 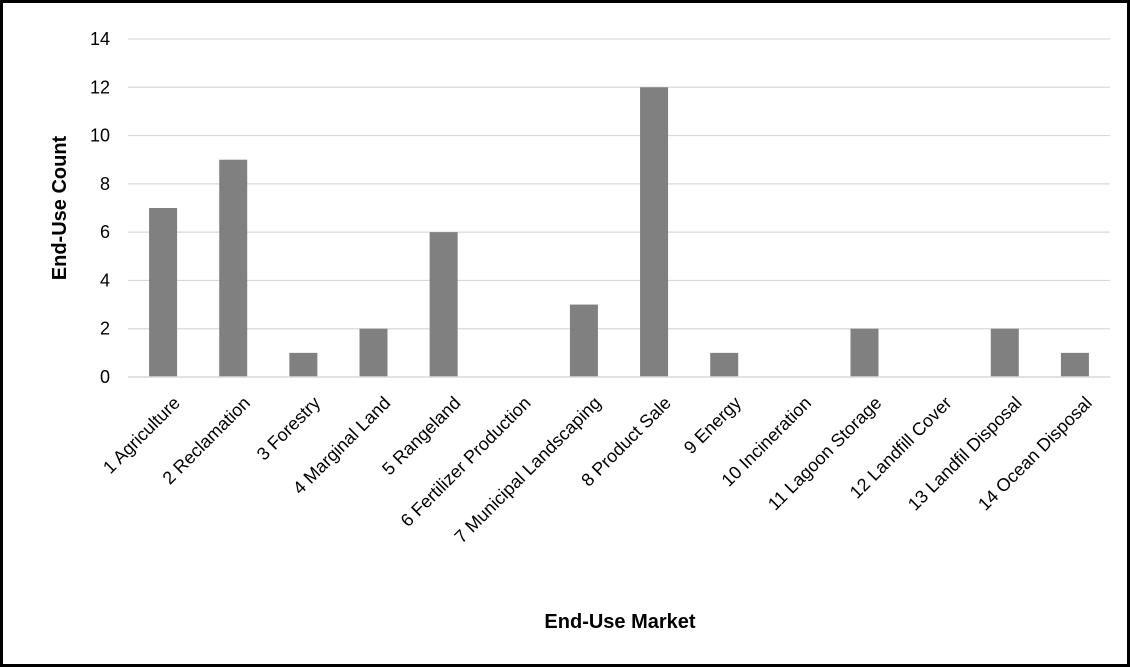 I want to click on x-category-label: 7 Municipal Landscaping, so click(x=528, y=470).